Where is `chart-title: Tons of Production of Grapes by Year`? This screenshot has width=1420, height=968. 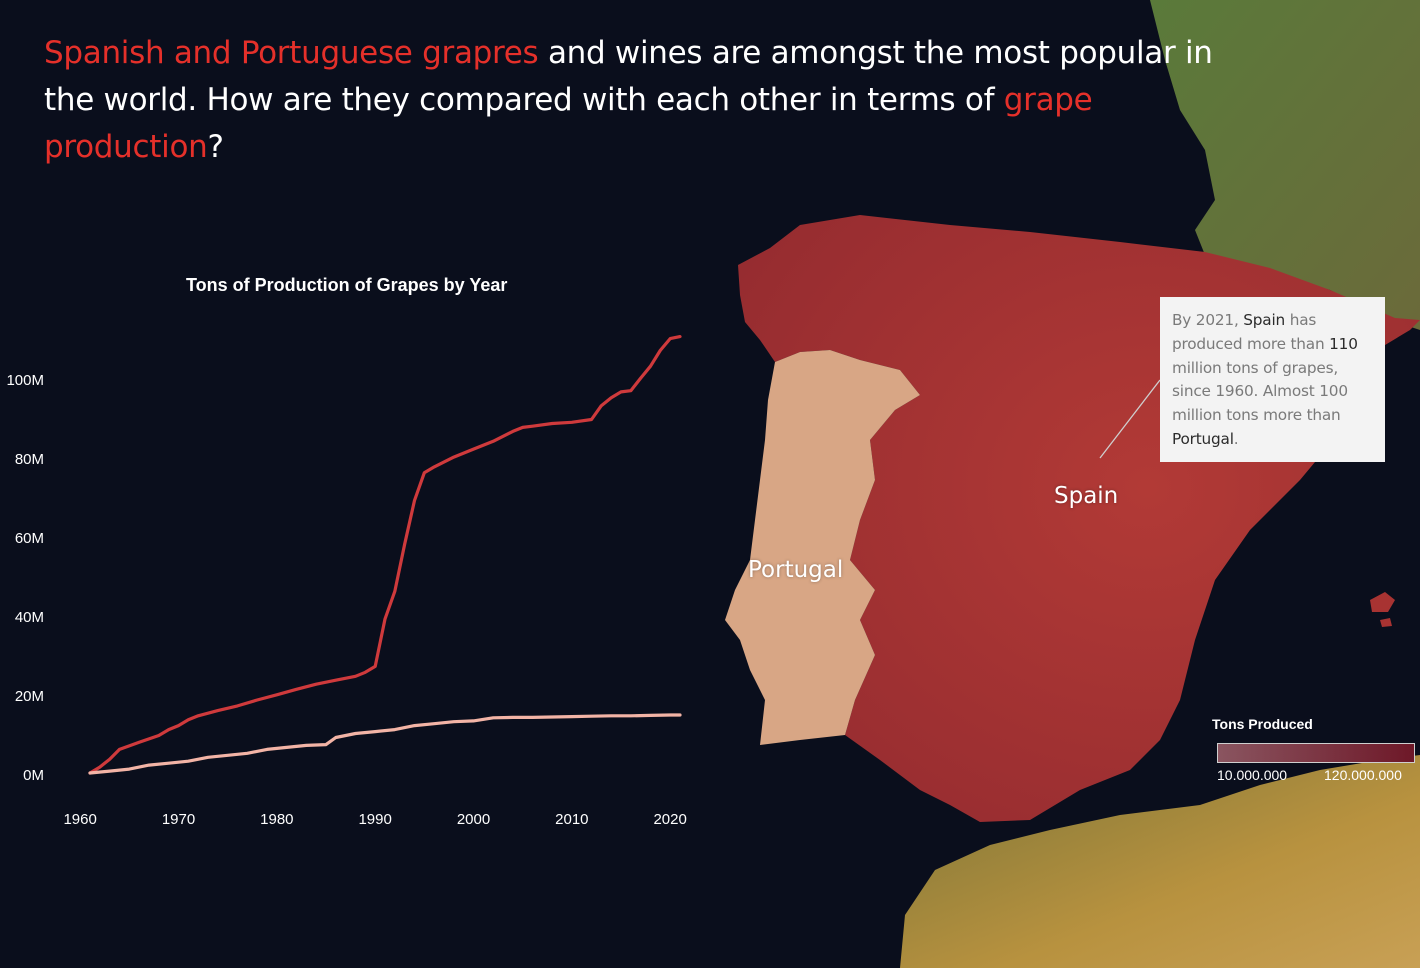
chart-title: Tons of Production of Grapes by Year is located at coordinates (347, 285).